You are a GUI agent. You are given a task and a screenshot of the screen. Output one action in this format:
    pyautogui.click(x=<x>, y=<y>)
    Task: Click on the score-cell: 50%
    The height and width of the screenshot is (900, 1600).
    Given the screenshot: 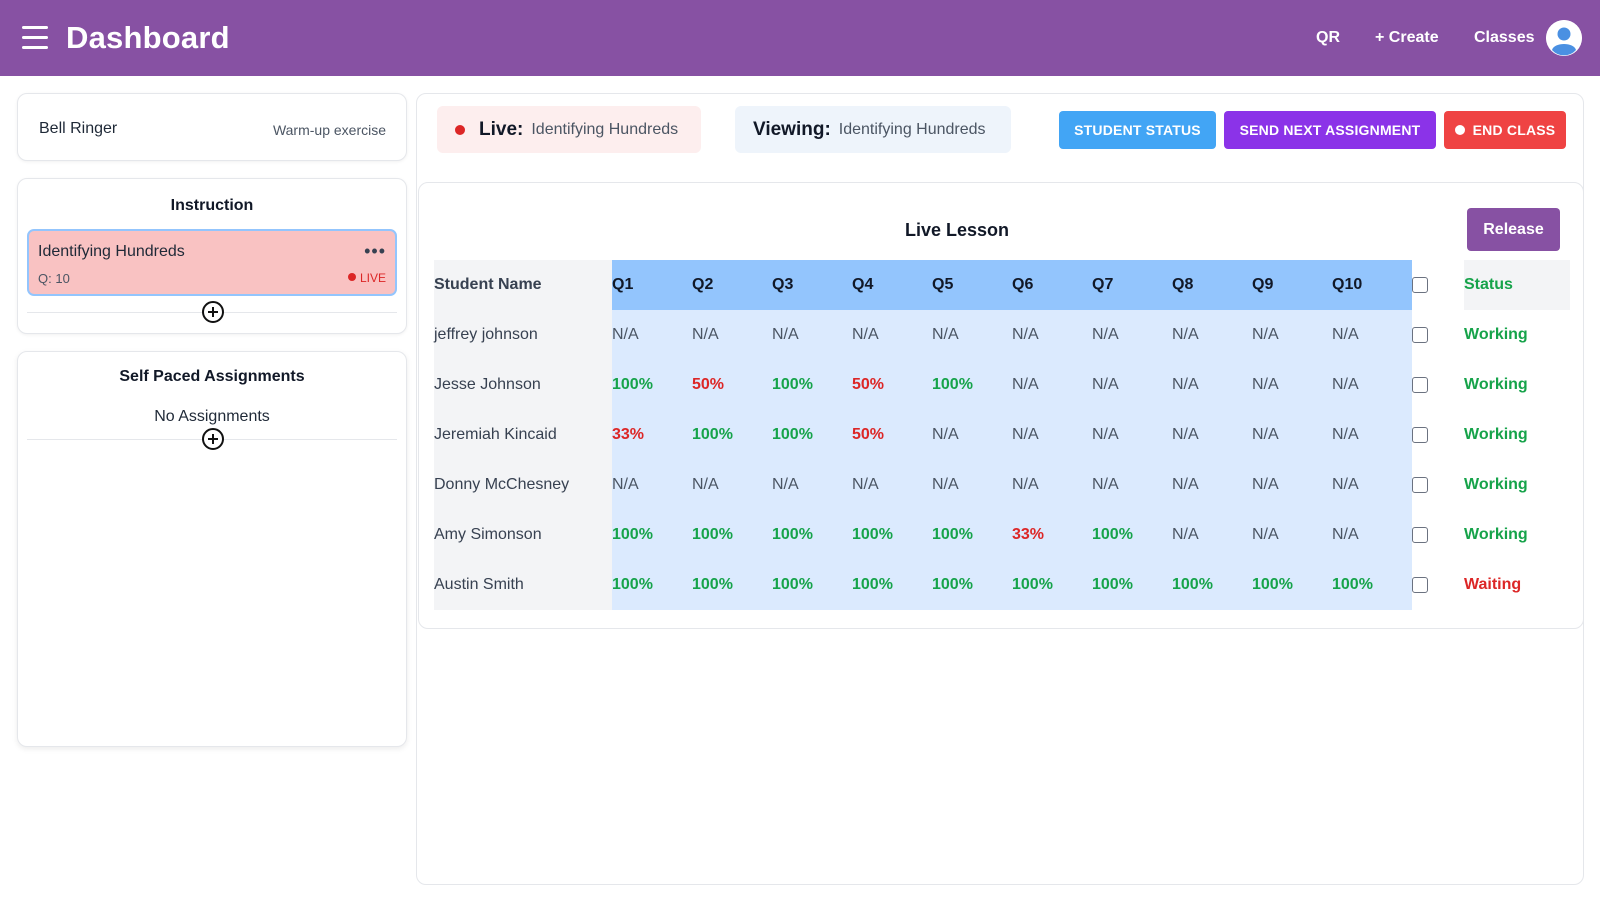 What is the action you would take?
    pyautogui.click(x=732, y=385)
    